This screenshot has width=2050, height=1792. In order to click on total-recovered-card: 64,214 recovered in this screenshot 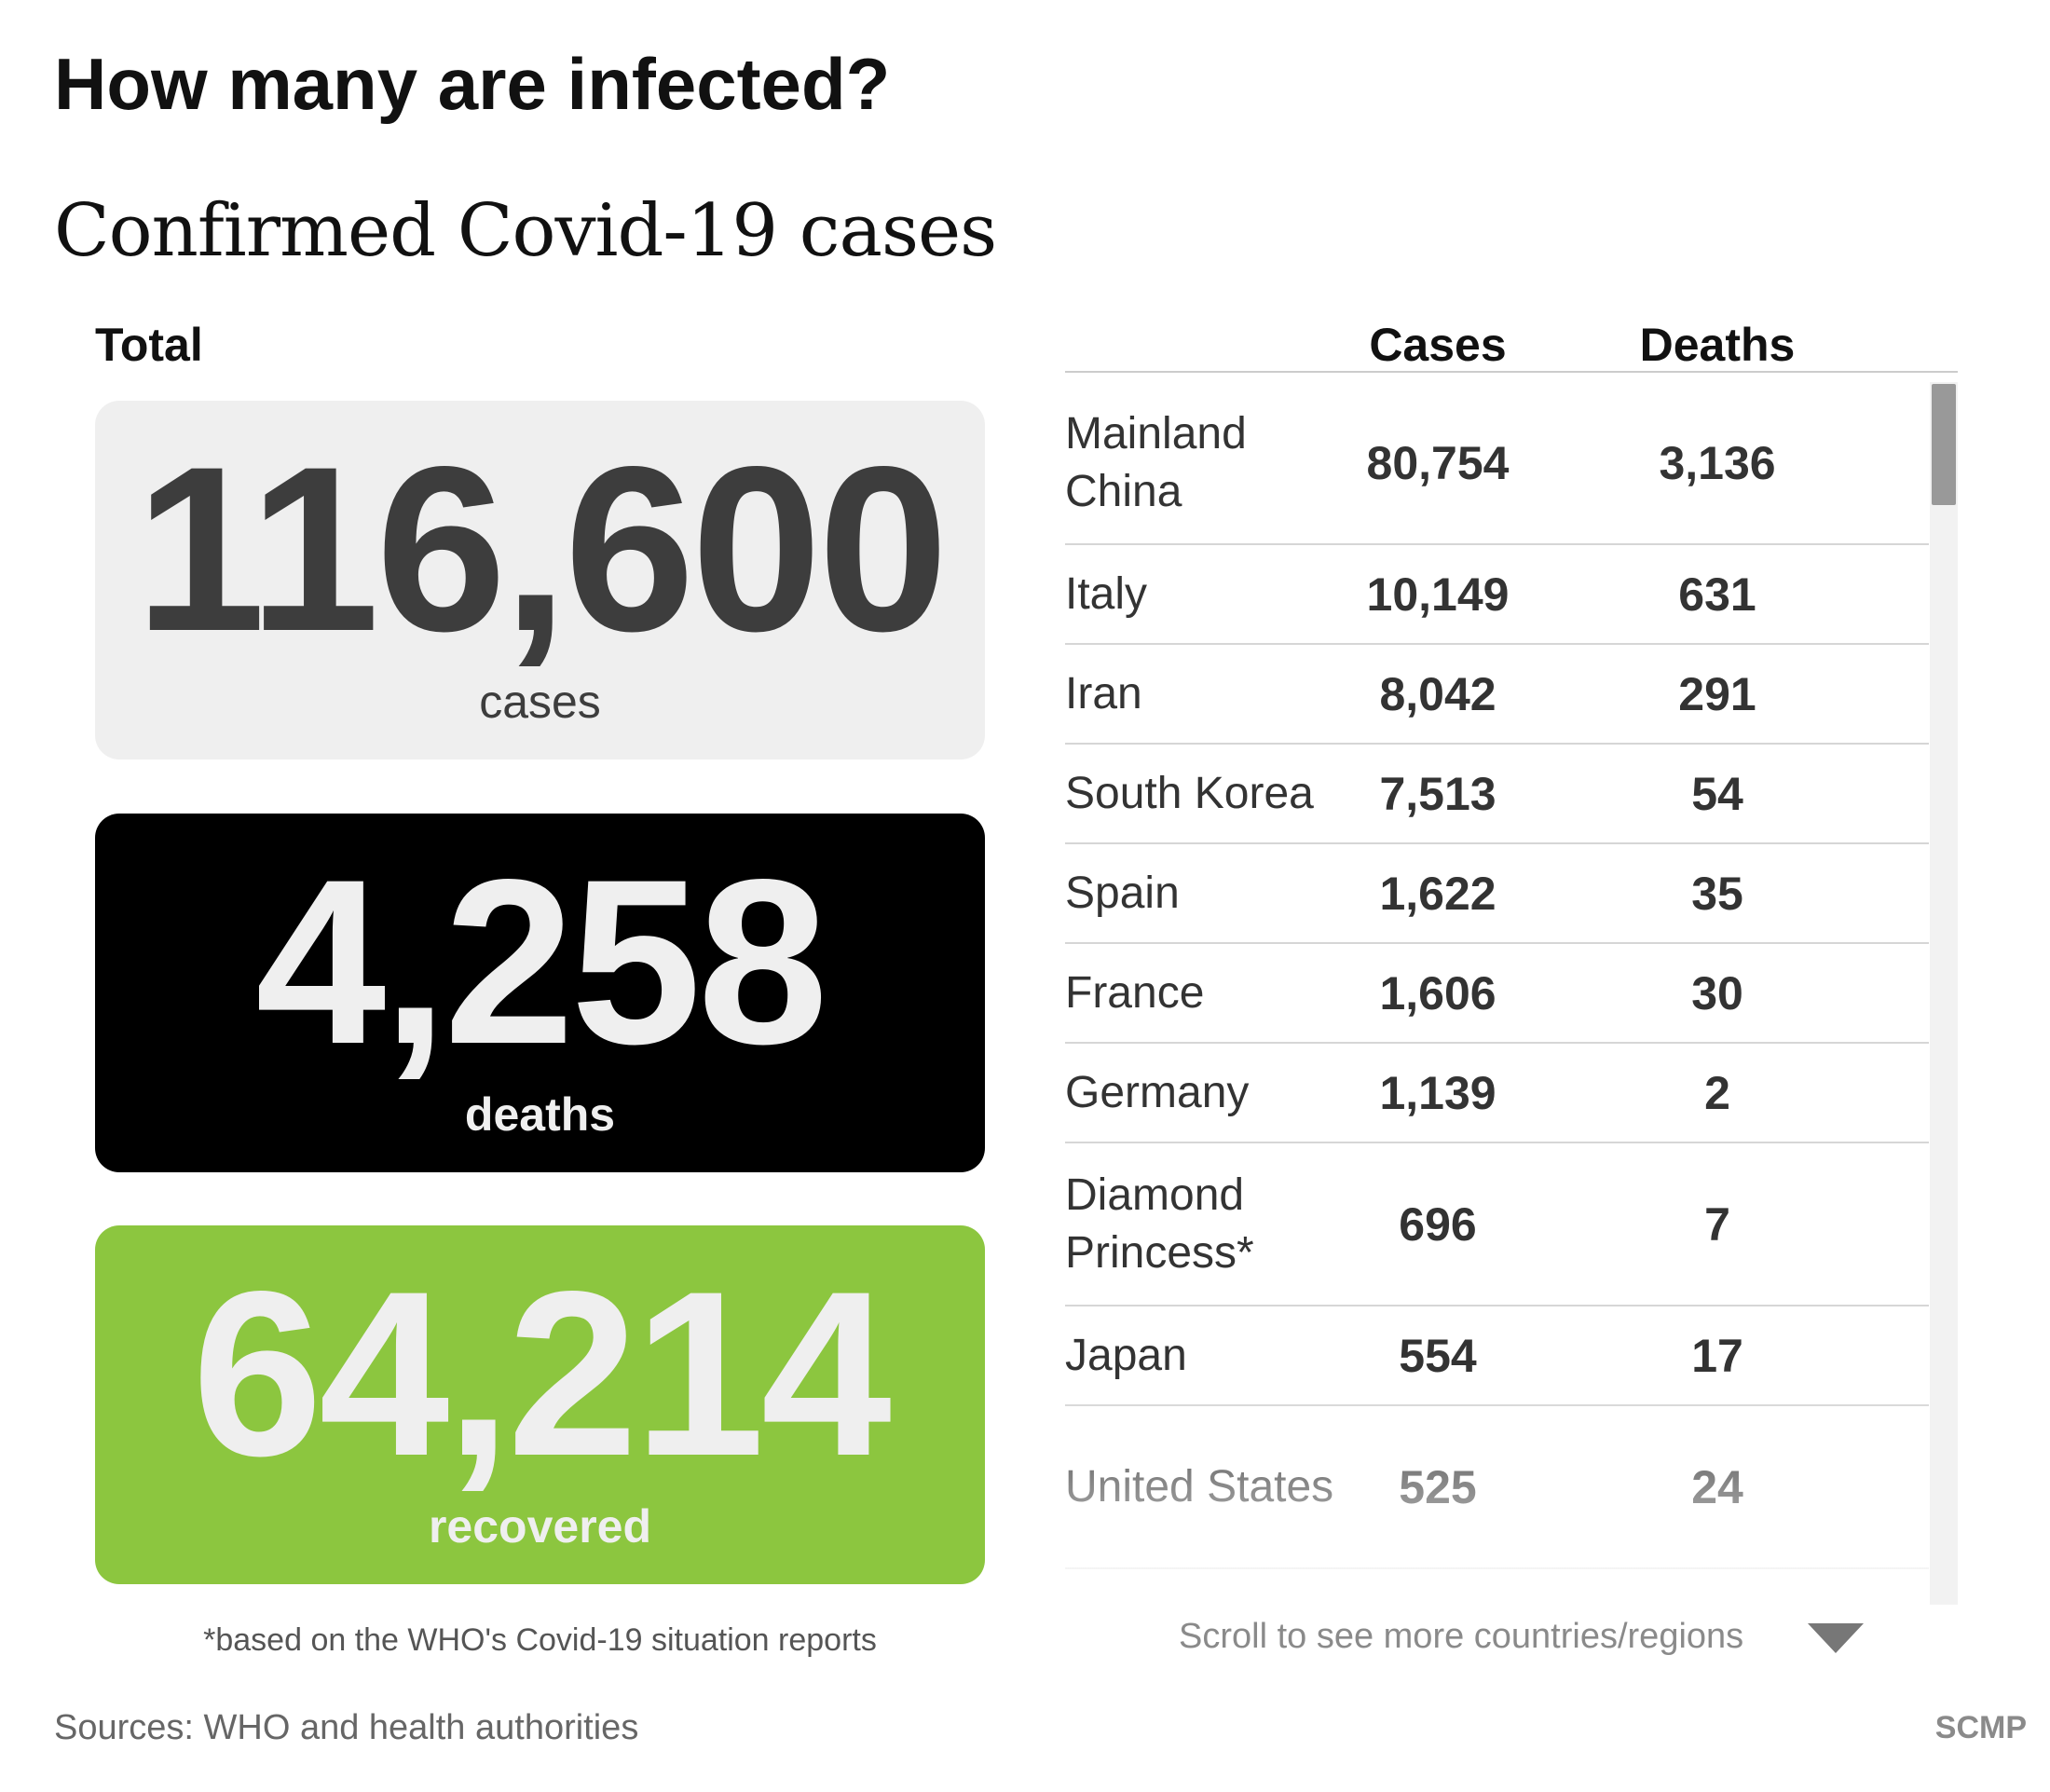, I will do `click(540, 1404)`.